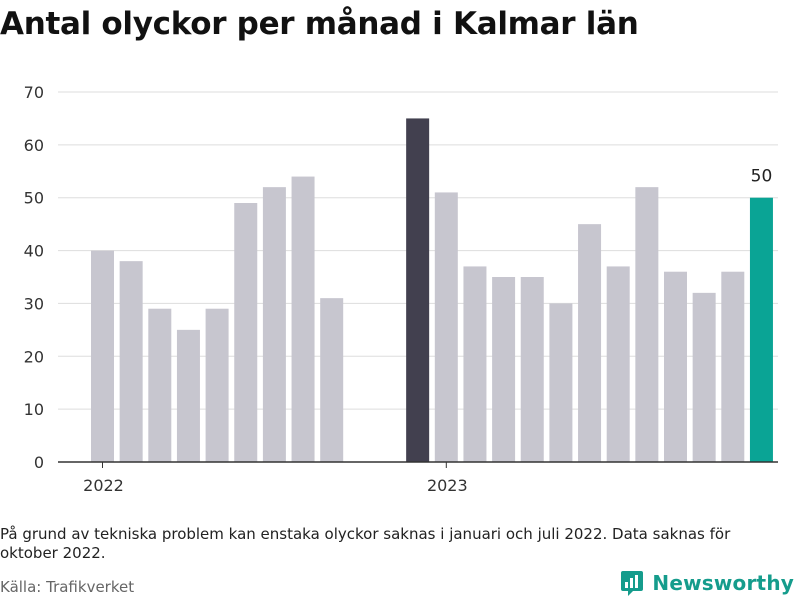  Describe the element at coordinates (723, 583) in the screenshot. I see `brand-name: Newsworthy` at that location.